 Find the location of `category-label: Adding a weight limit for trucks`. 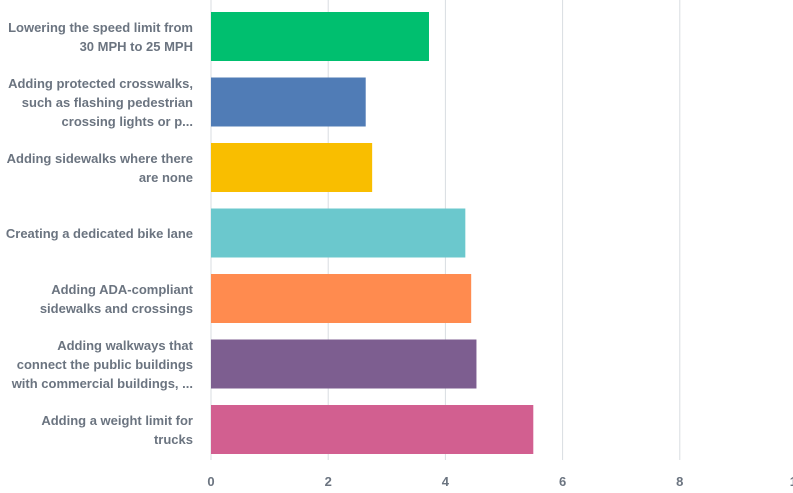

category-label: Adding a weight limit for trucks is located at coordinates (117, 429).